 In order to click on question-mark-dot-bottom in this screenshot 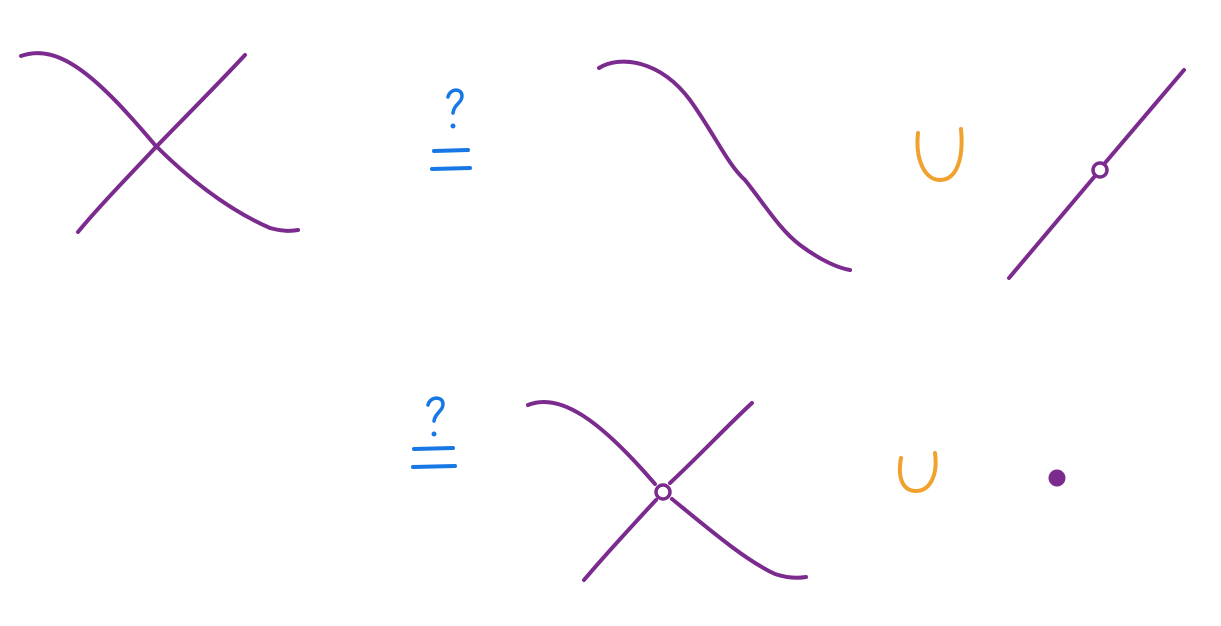, I will do `click(434, 434)`.